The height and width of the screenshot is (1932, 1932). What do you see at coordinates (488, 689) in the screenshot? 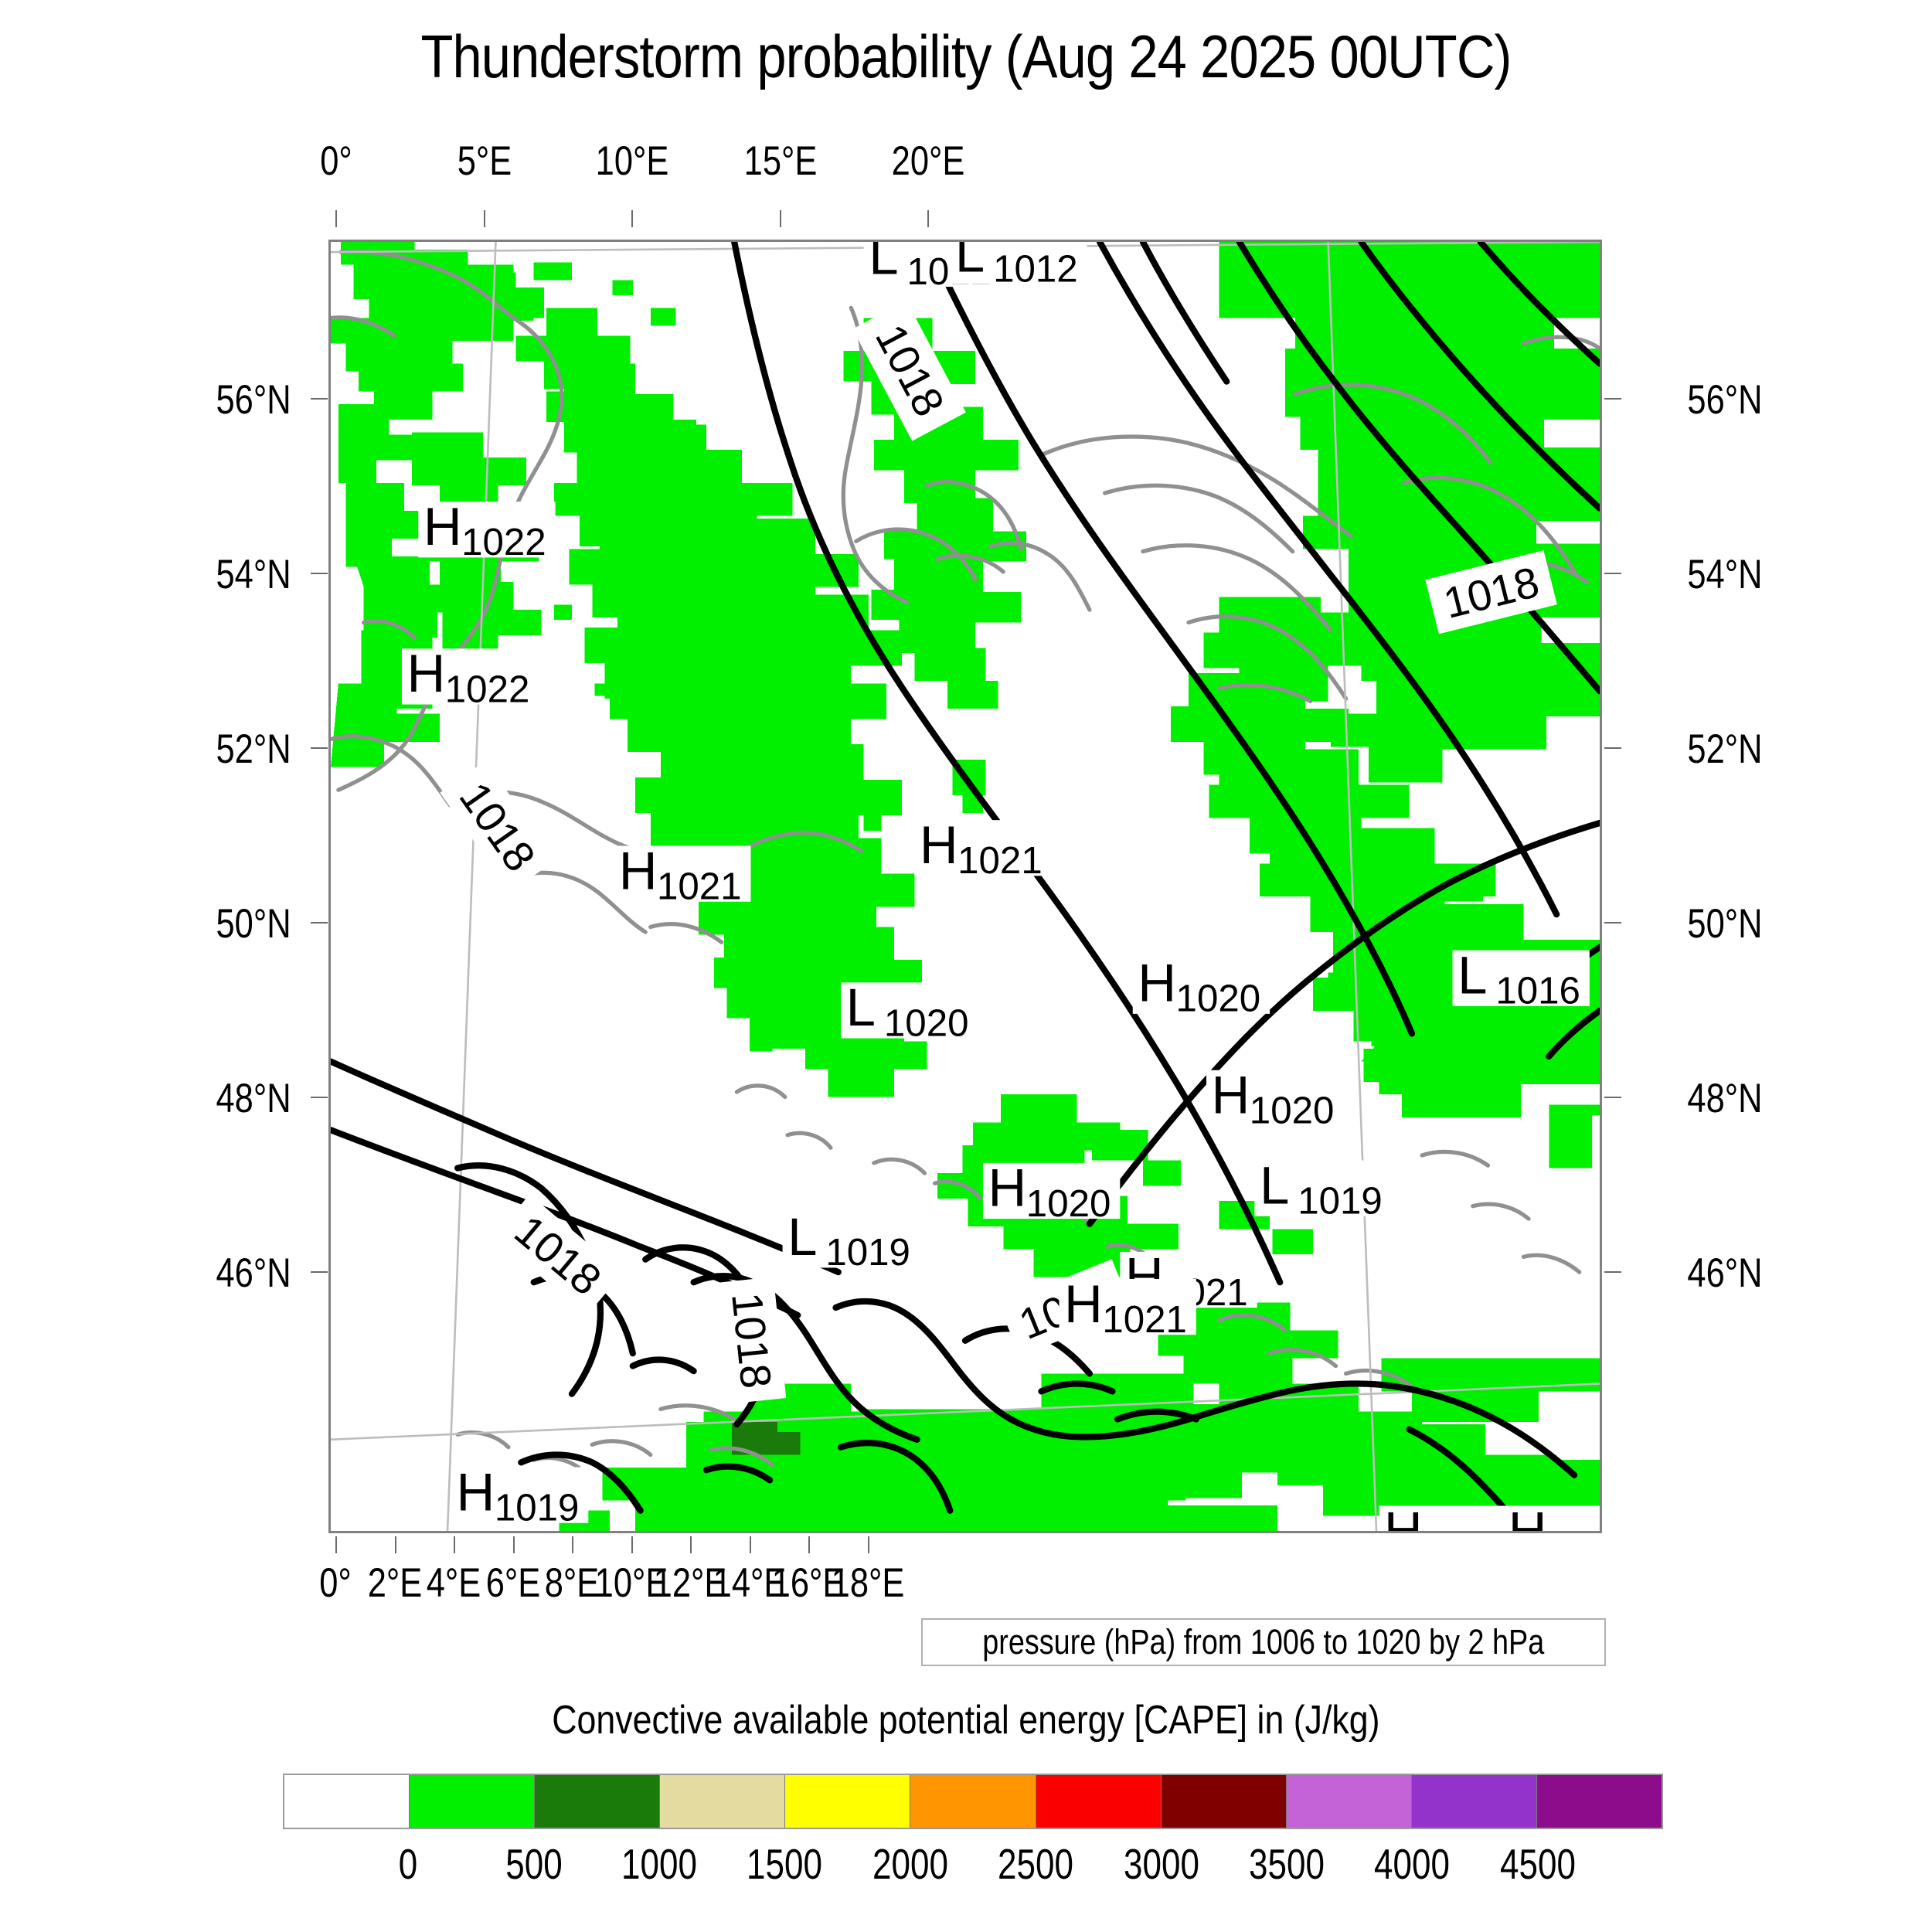
I see `svg-text: 1022` at bounding box center [488, 689].